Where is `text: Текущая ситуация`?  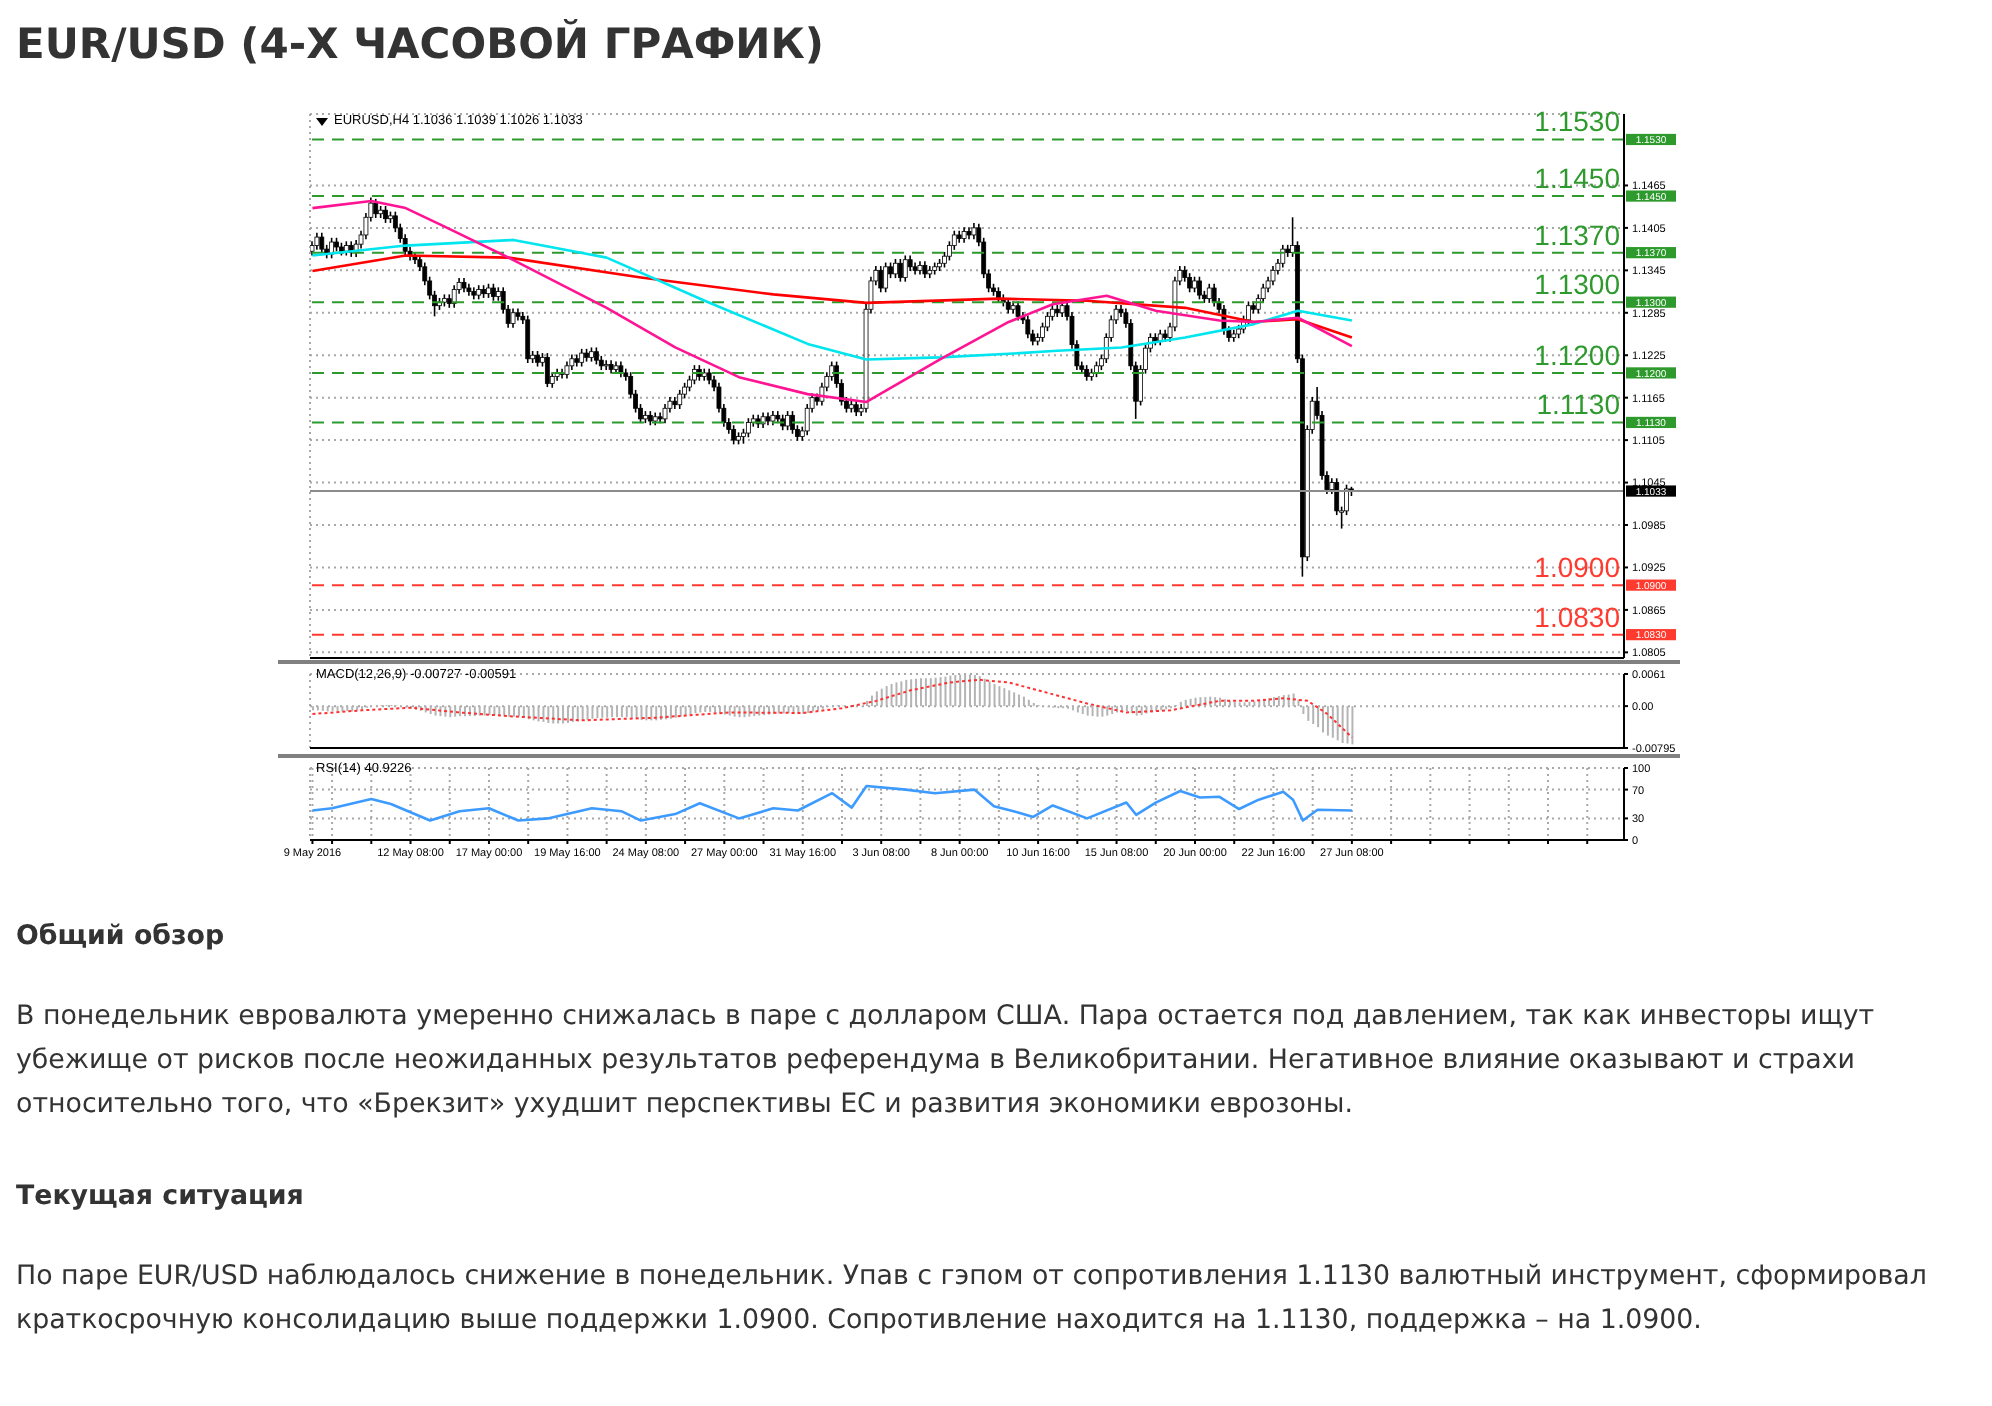 text: Текущая ситуация is located at coordinates (160, 1197).